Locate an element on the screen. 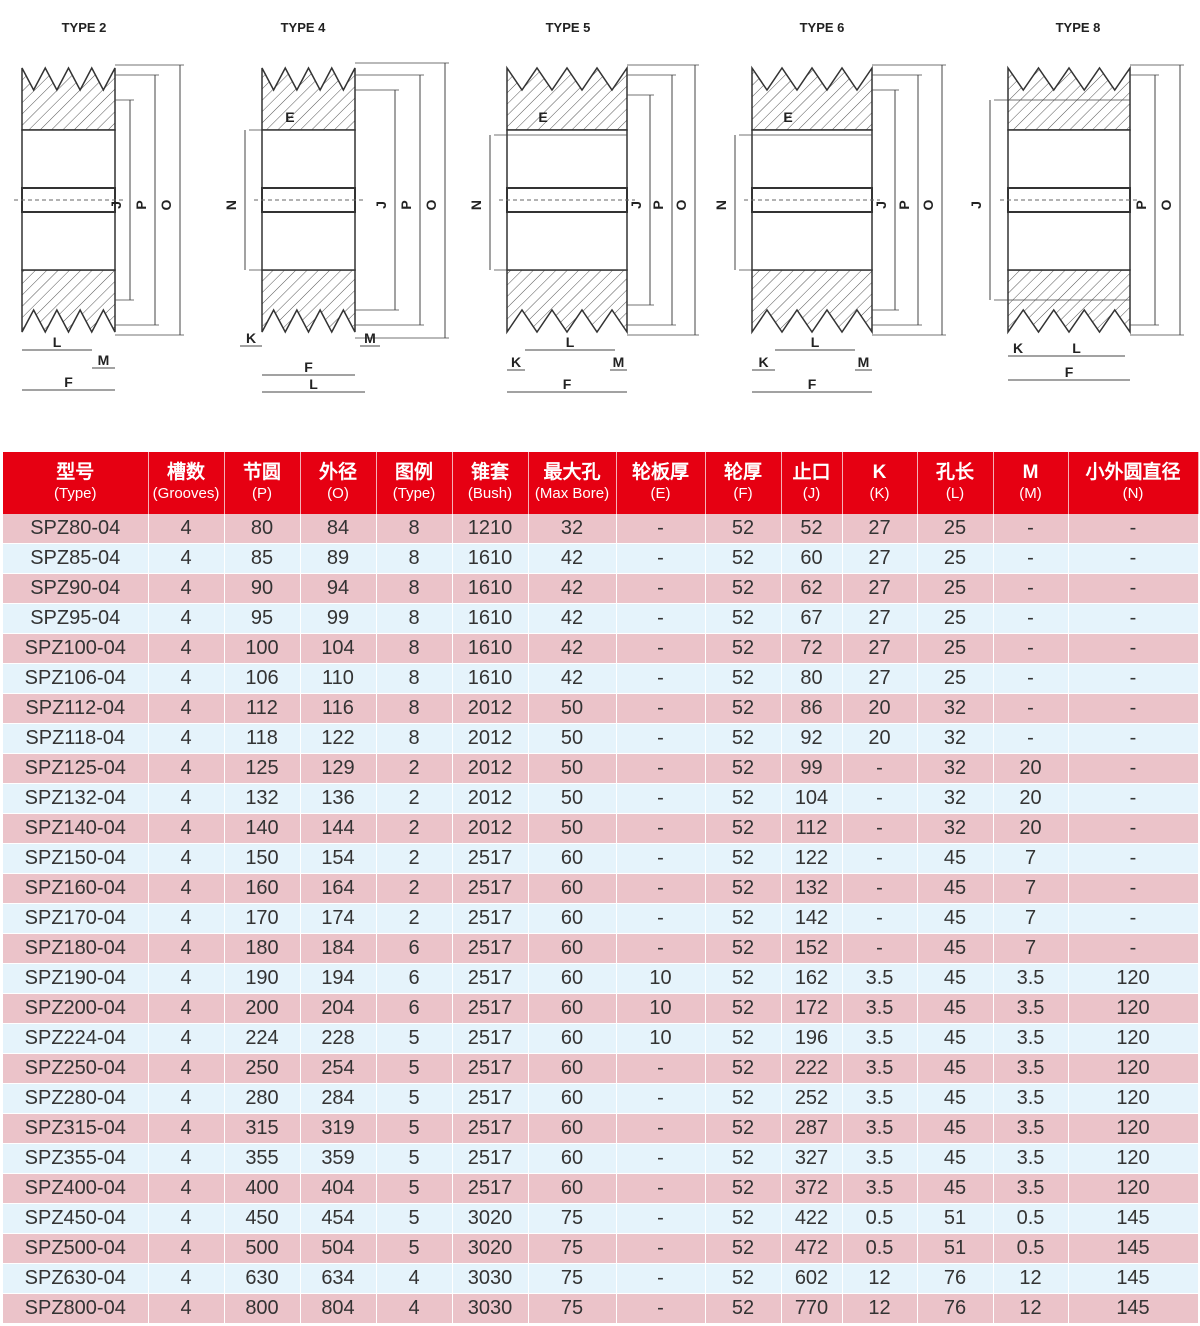 Image resolution: width=1200 pixels, height=1326 pixels. table-cell: 222 is located at coordinates (812, 1068).